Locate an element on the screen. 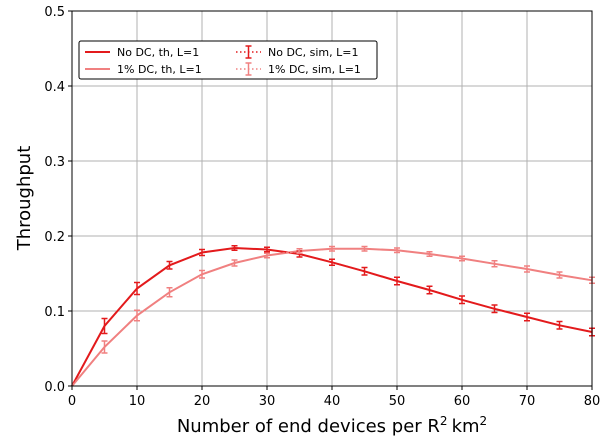  legend-box is located at coordinates (228, 60).